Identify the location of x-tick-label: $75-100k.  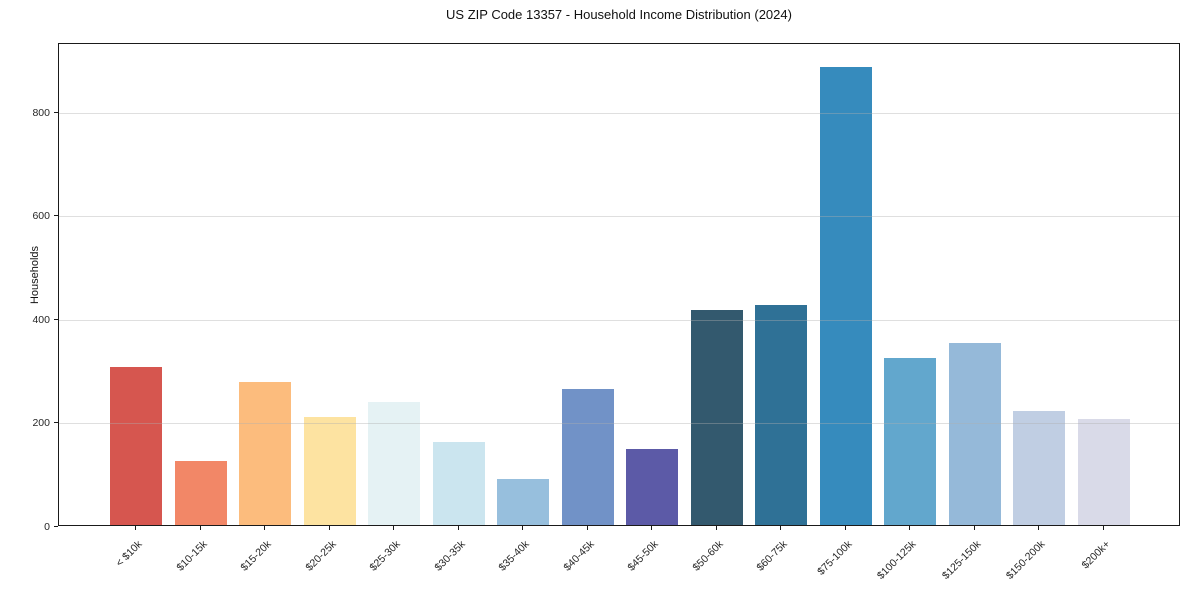
(834, 558).